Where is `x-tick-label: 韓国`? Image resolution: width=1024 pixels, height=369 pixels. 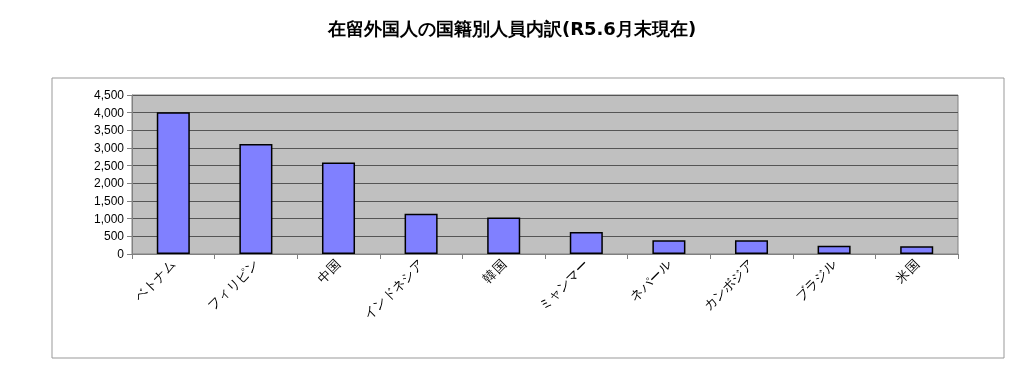
x-tick-label: 韓国 is located at coordinates (494, 271).